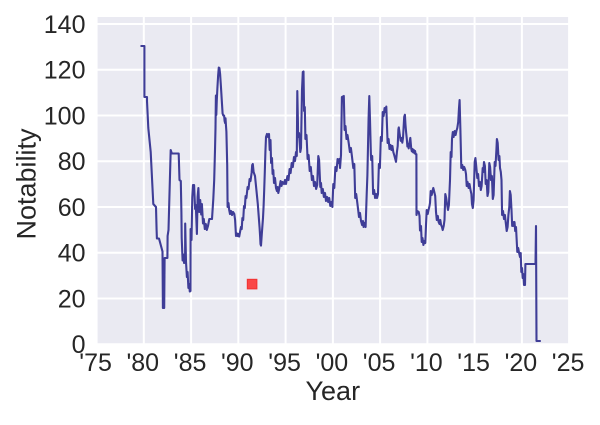 The width and height of the screenshot is (600, 425). Describe the element at coordinates (72, 208) in the screenshot. I see `svg-text: 60` at that location.